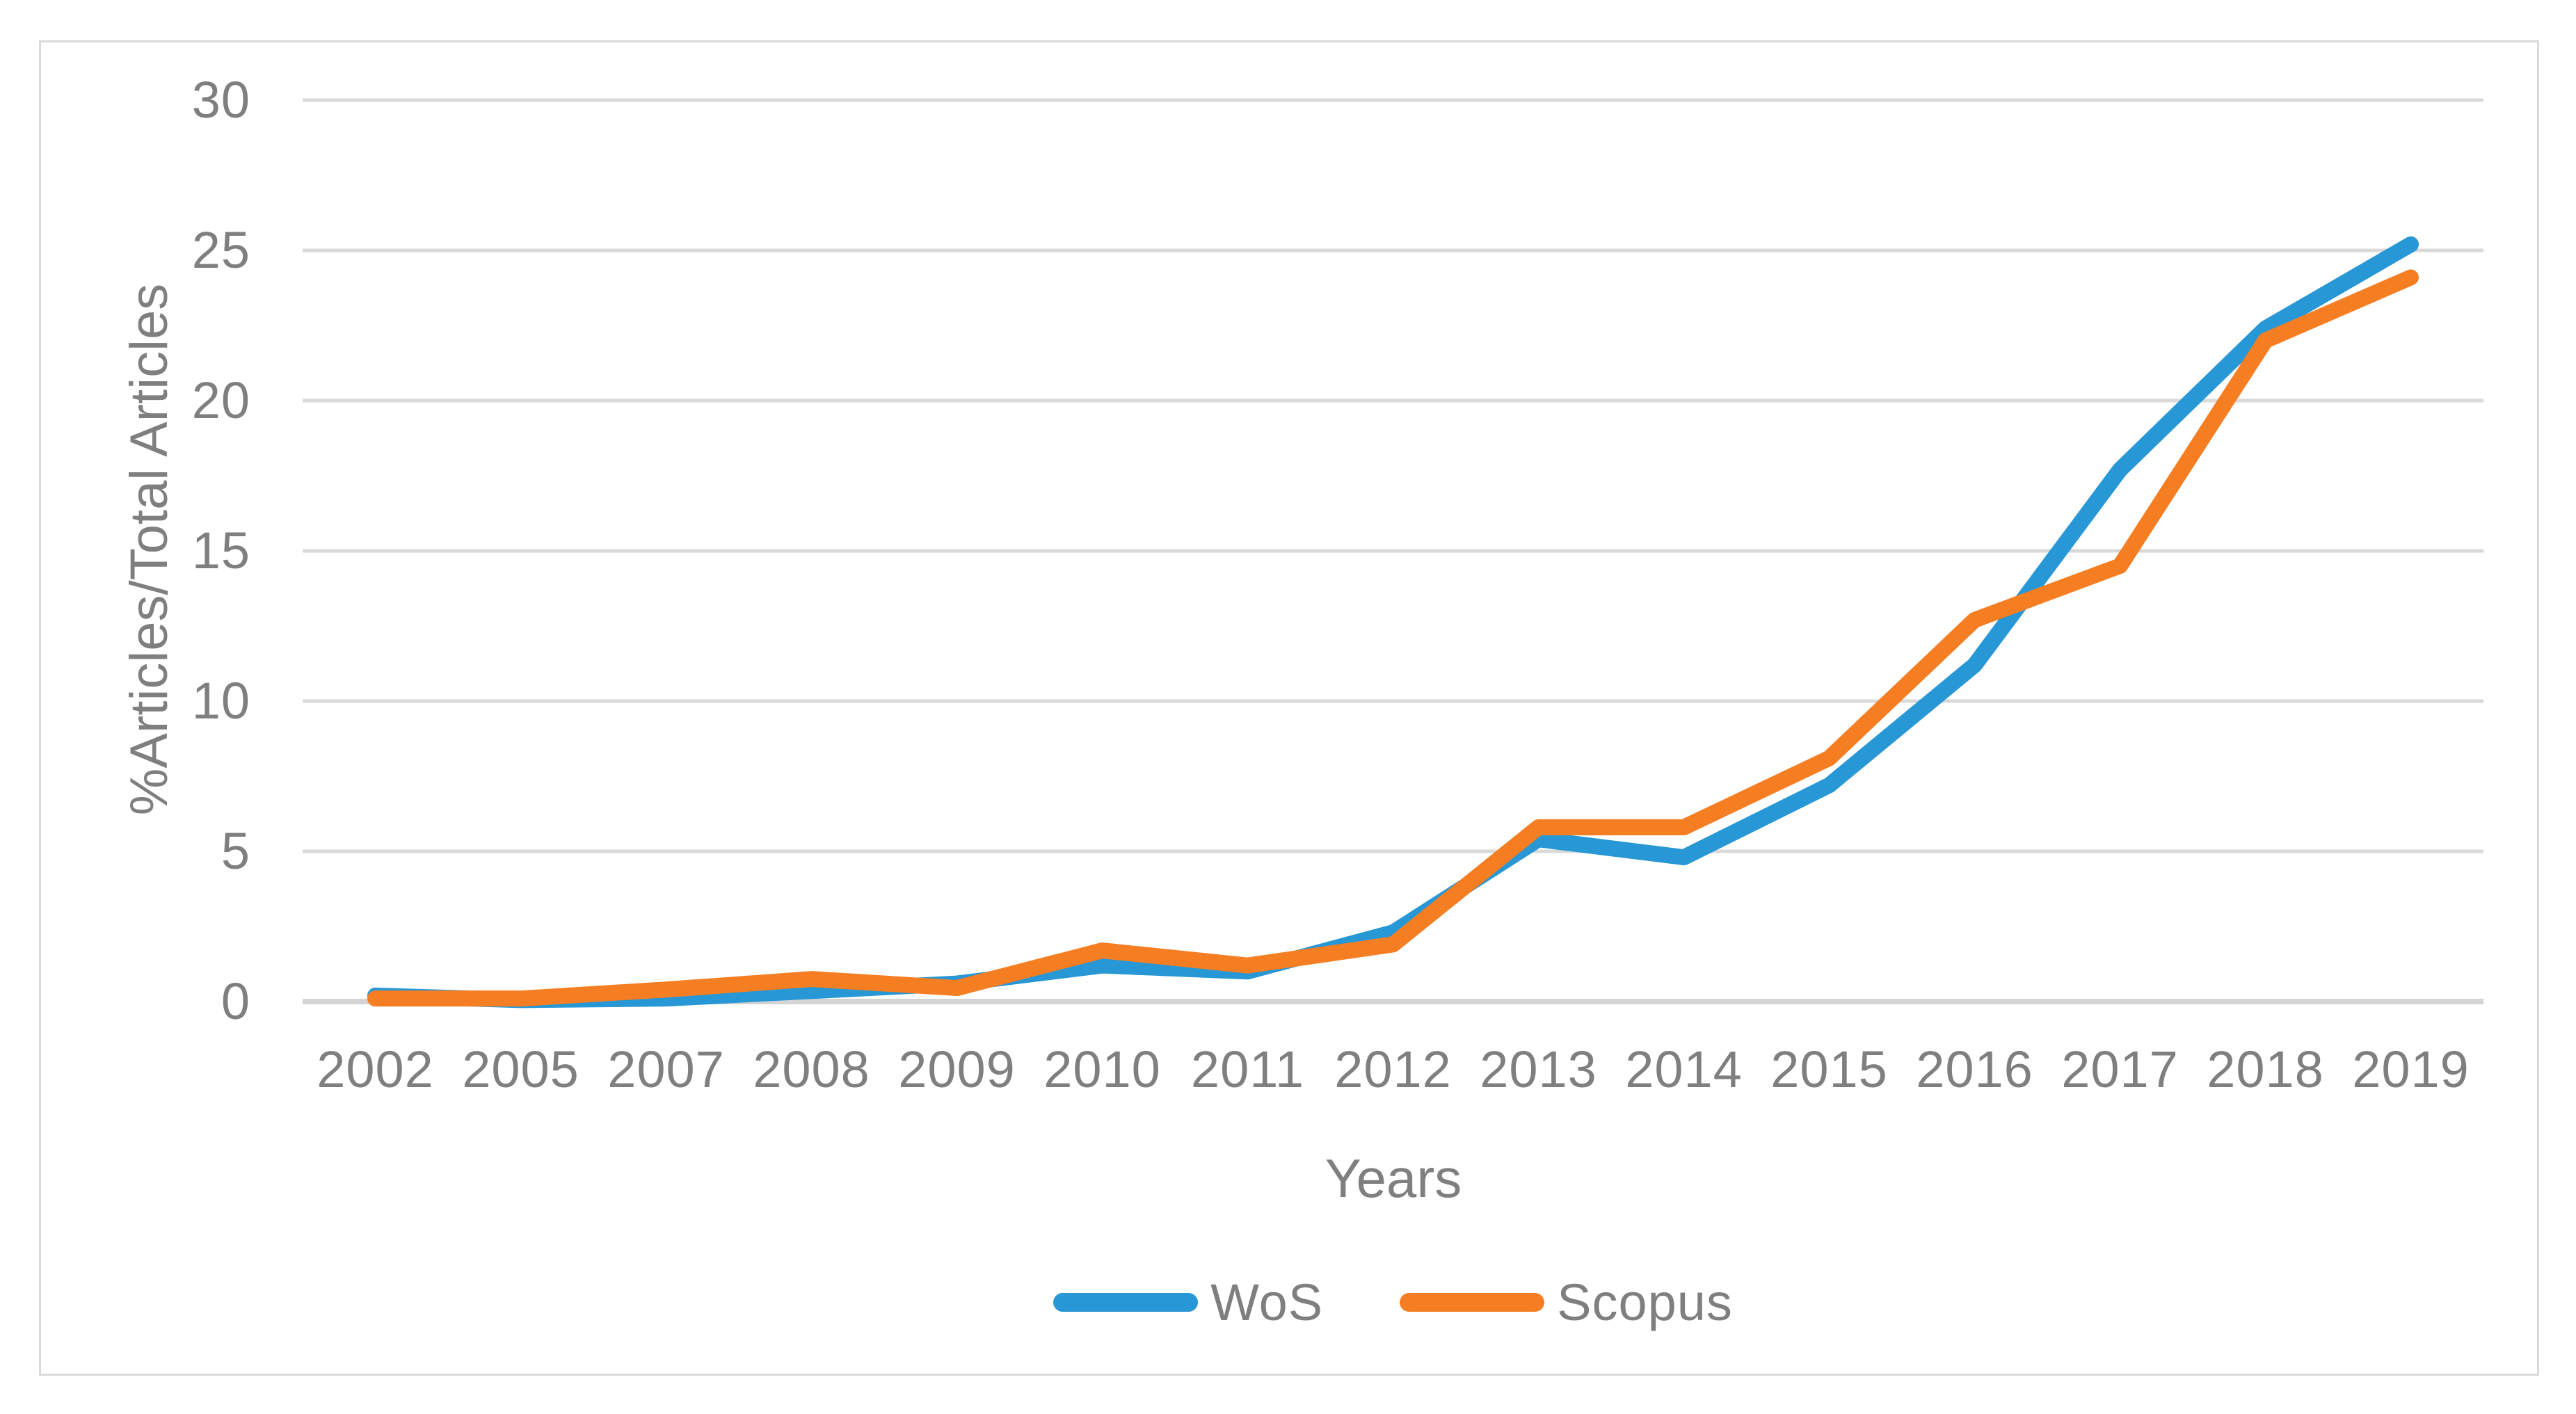  What do you see at coordinates (1538, 1069) in the screenshot?
I see `x-tick-label: 2013` at bounding box center [1538, 1069].